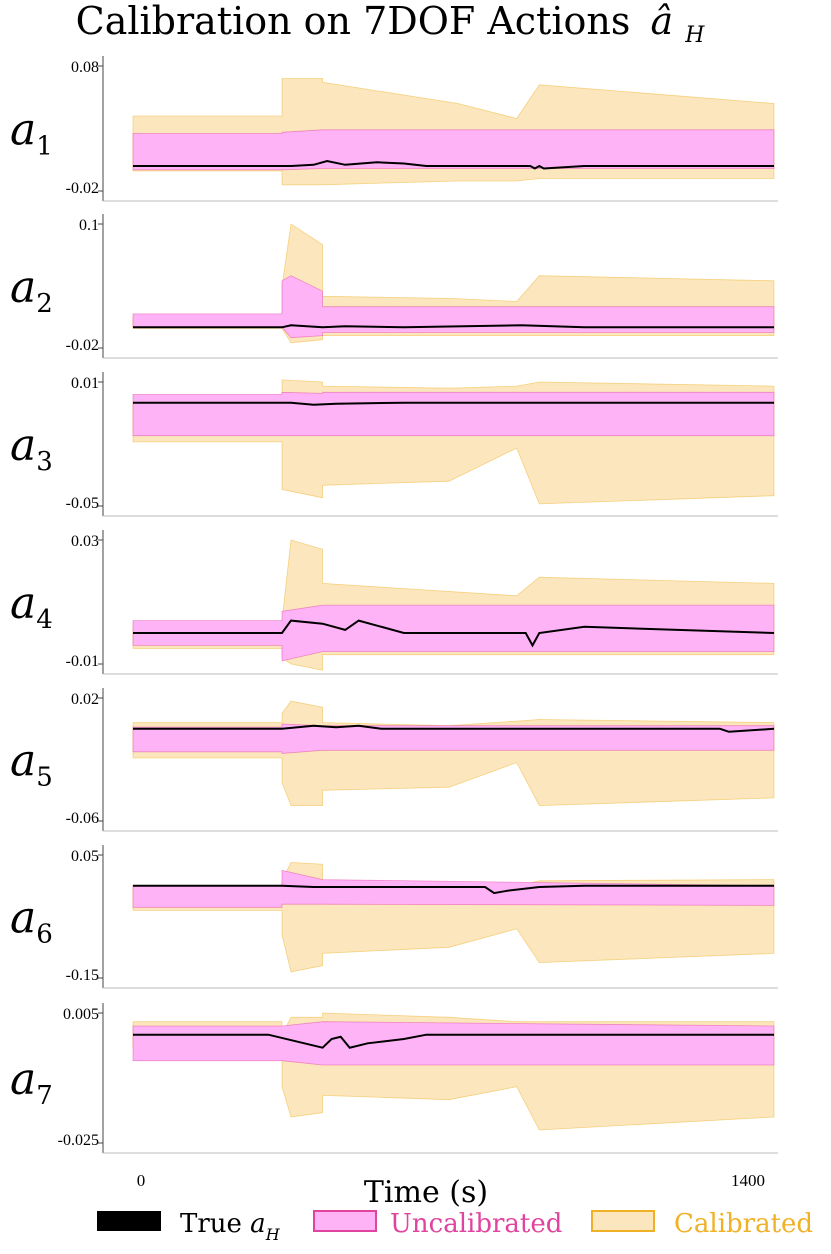 The image size is (831, 1254). I want to click on a2-uncalibrated-band, so click(453, 307).